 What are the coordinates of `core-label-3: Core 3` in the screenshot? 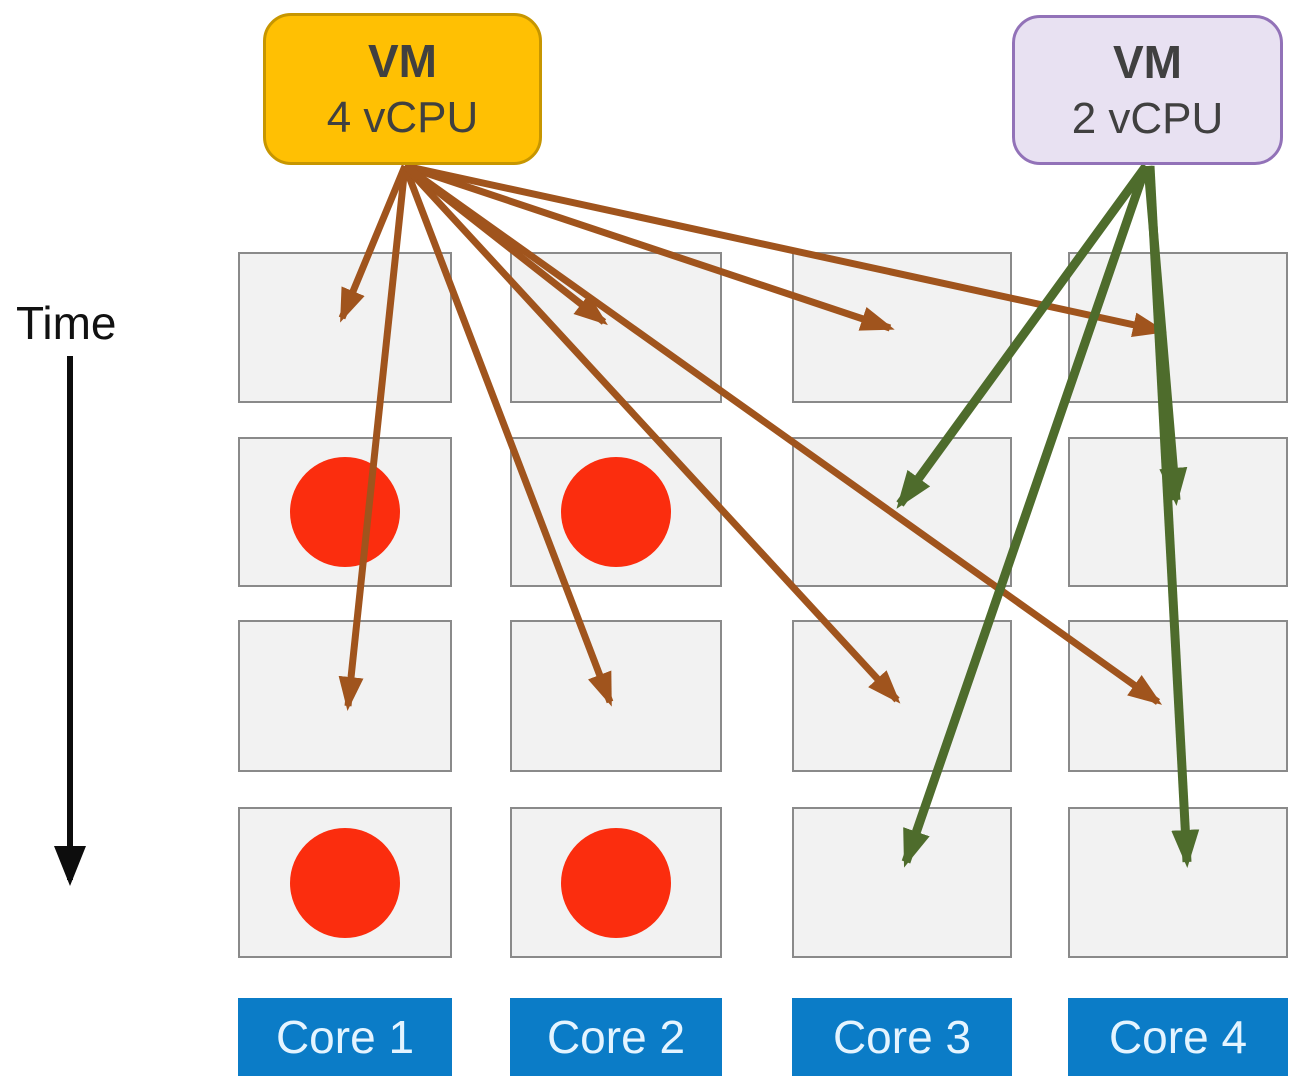 It's located at (902, 1037).